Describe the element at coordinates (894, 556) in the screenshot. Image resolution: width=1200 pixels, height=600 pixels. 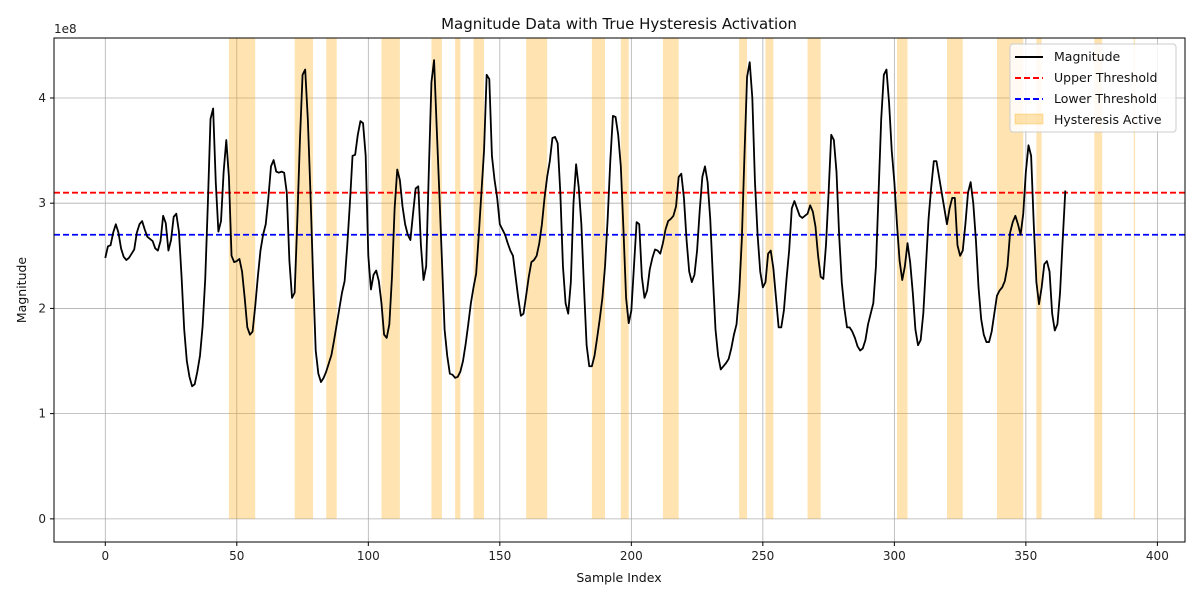
I see `x-tick-label: 300` at that location.